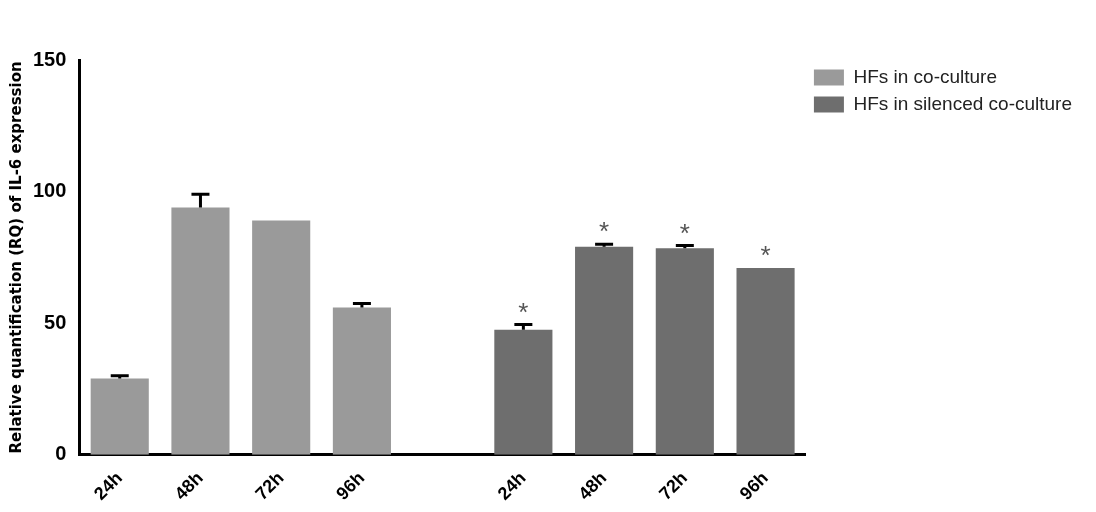 The width and height of the screenshot is (1096, 512). What do you see at coordinates (963, 103) in the screenshot?
I see `legend-label: HFs in silenced co-culture` at bounding box center [963, 103].